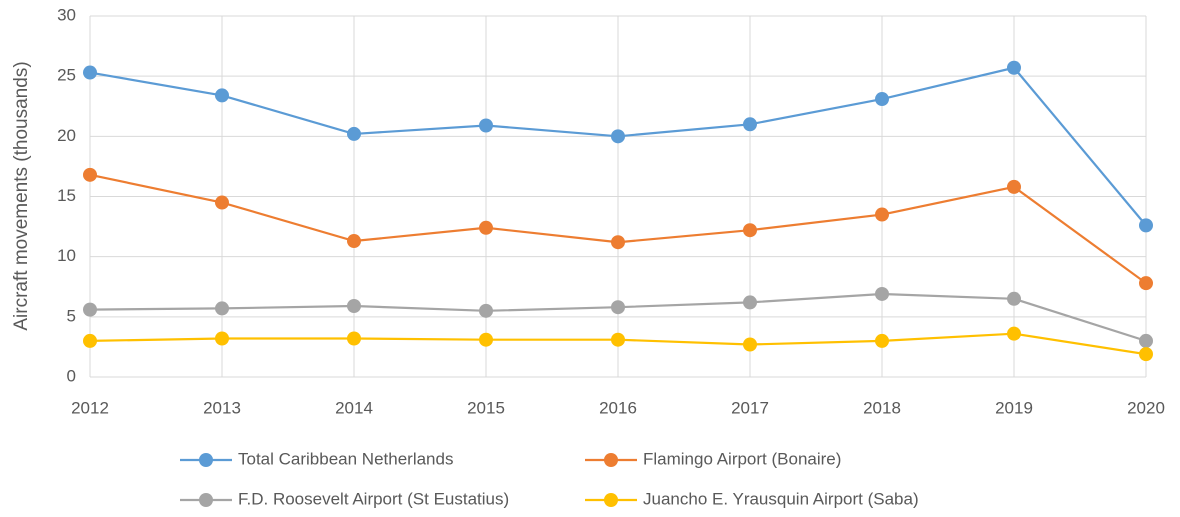 This screenshot has width=1180, height=517. What do you see at coordinates (373, 498) in the screenshot?
I see `legend-label: F.D. Roosevelt Airport (St Eustatius)` at bounding box center [373, 498].